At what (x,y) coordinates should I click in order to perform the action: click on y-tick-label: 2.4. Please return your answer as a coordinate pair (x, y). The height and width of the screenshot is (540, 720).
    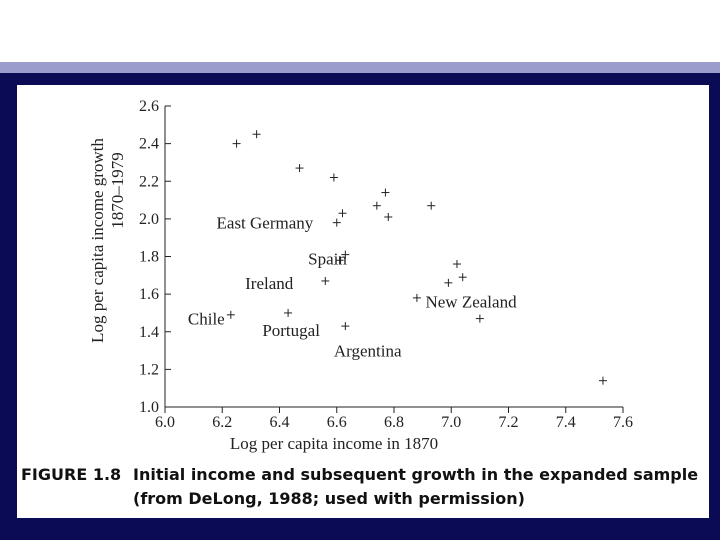
    Looking at the image, I should click on (149, 144).